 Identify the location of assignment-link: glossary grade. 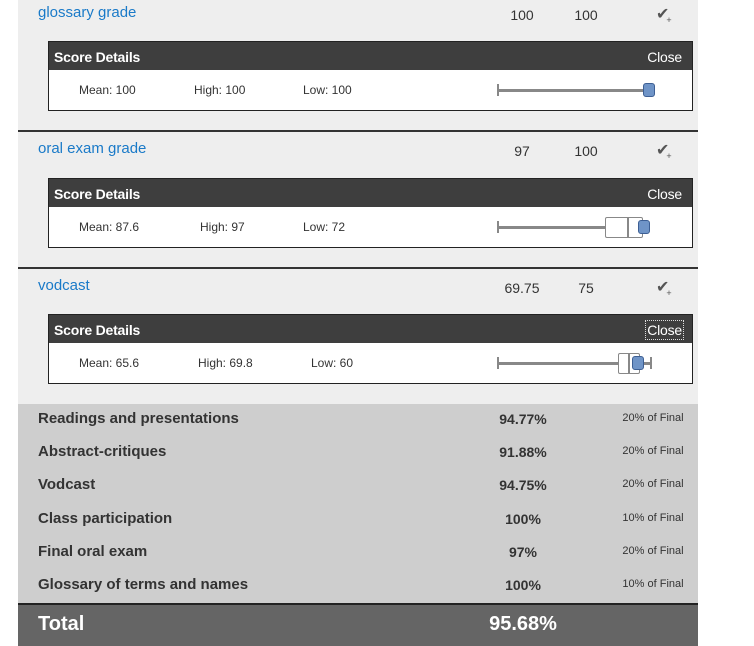
(87, 12).